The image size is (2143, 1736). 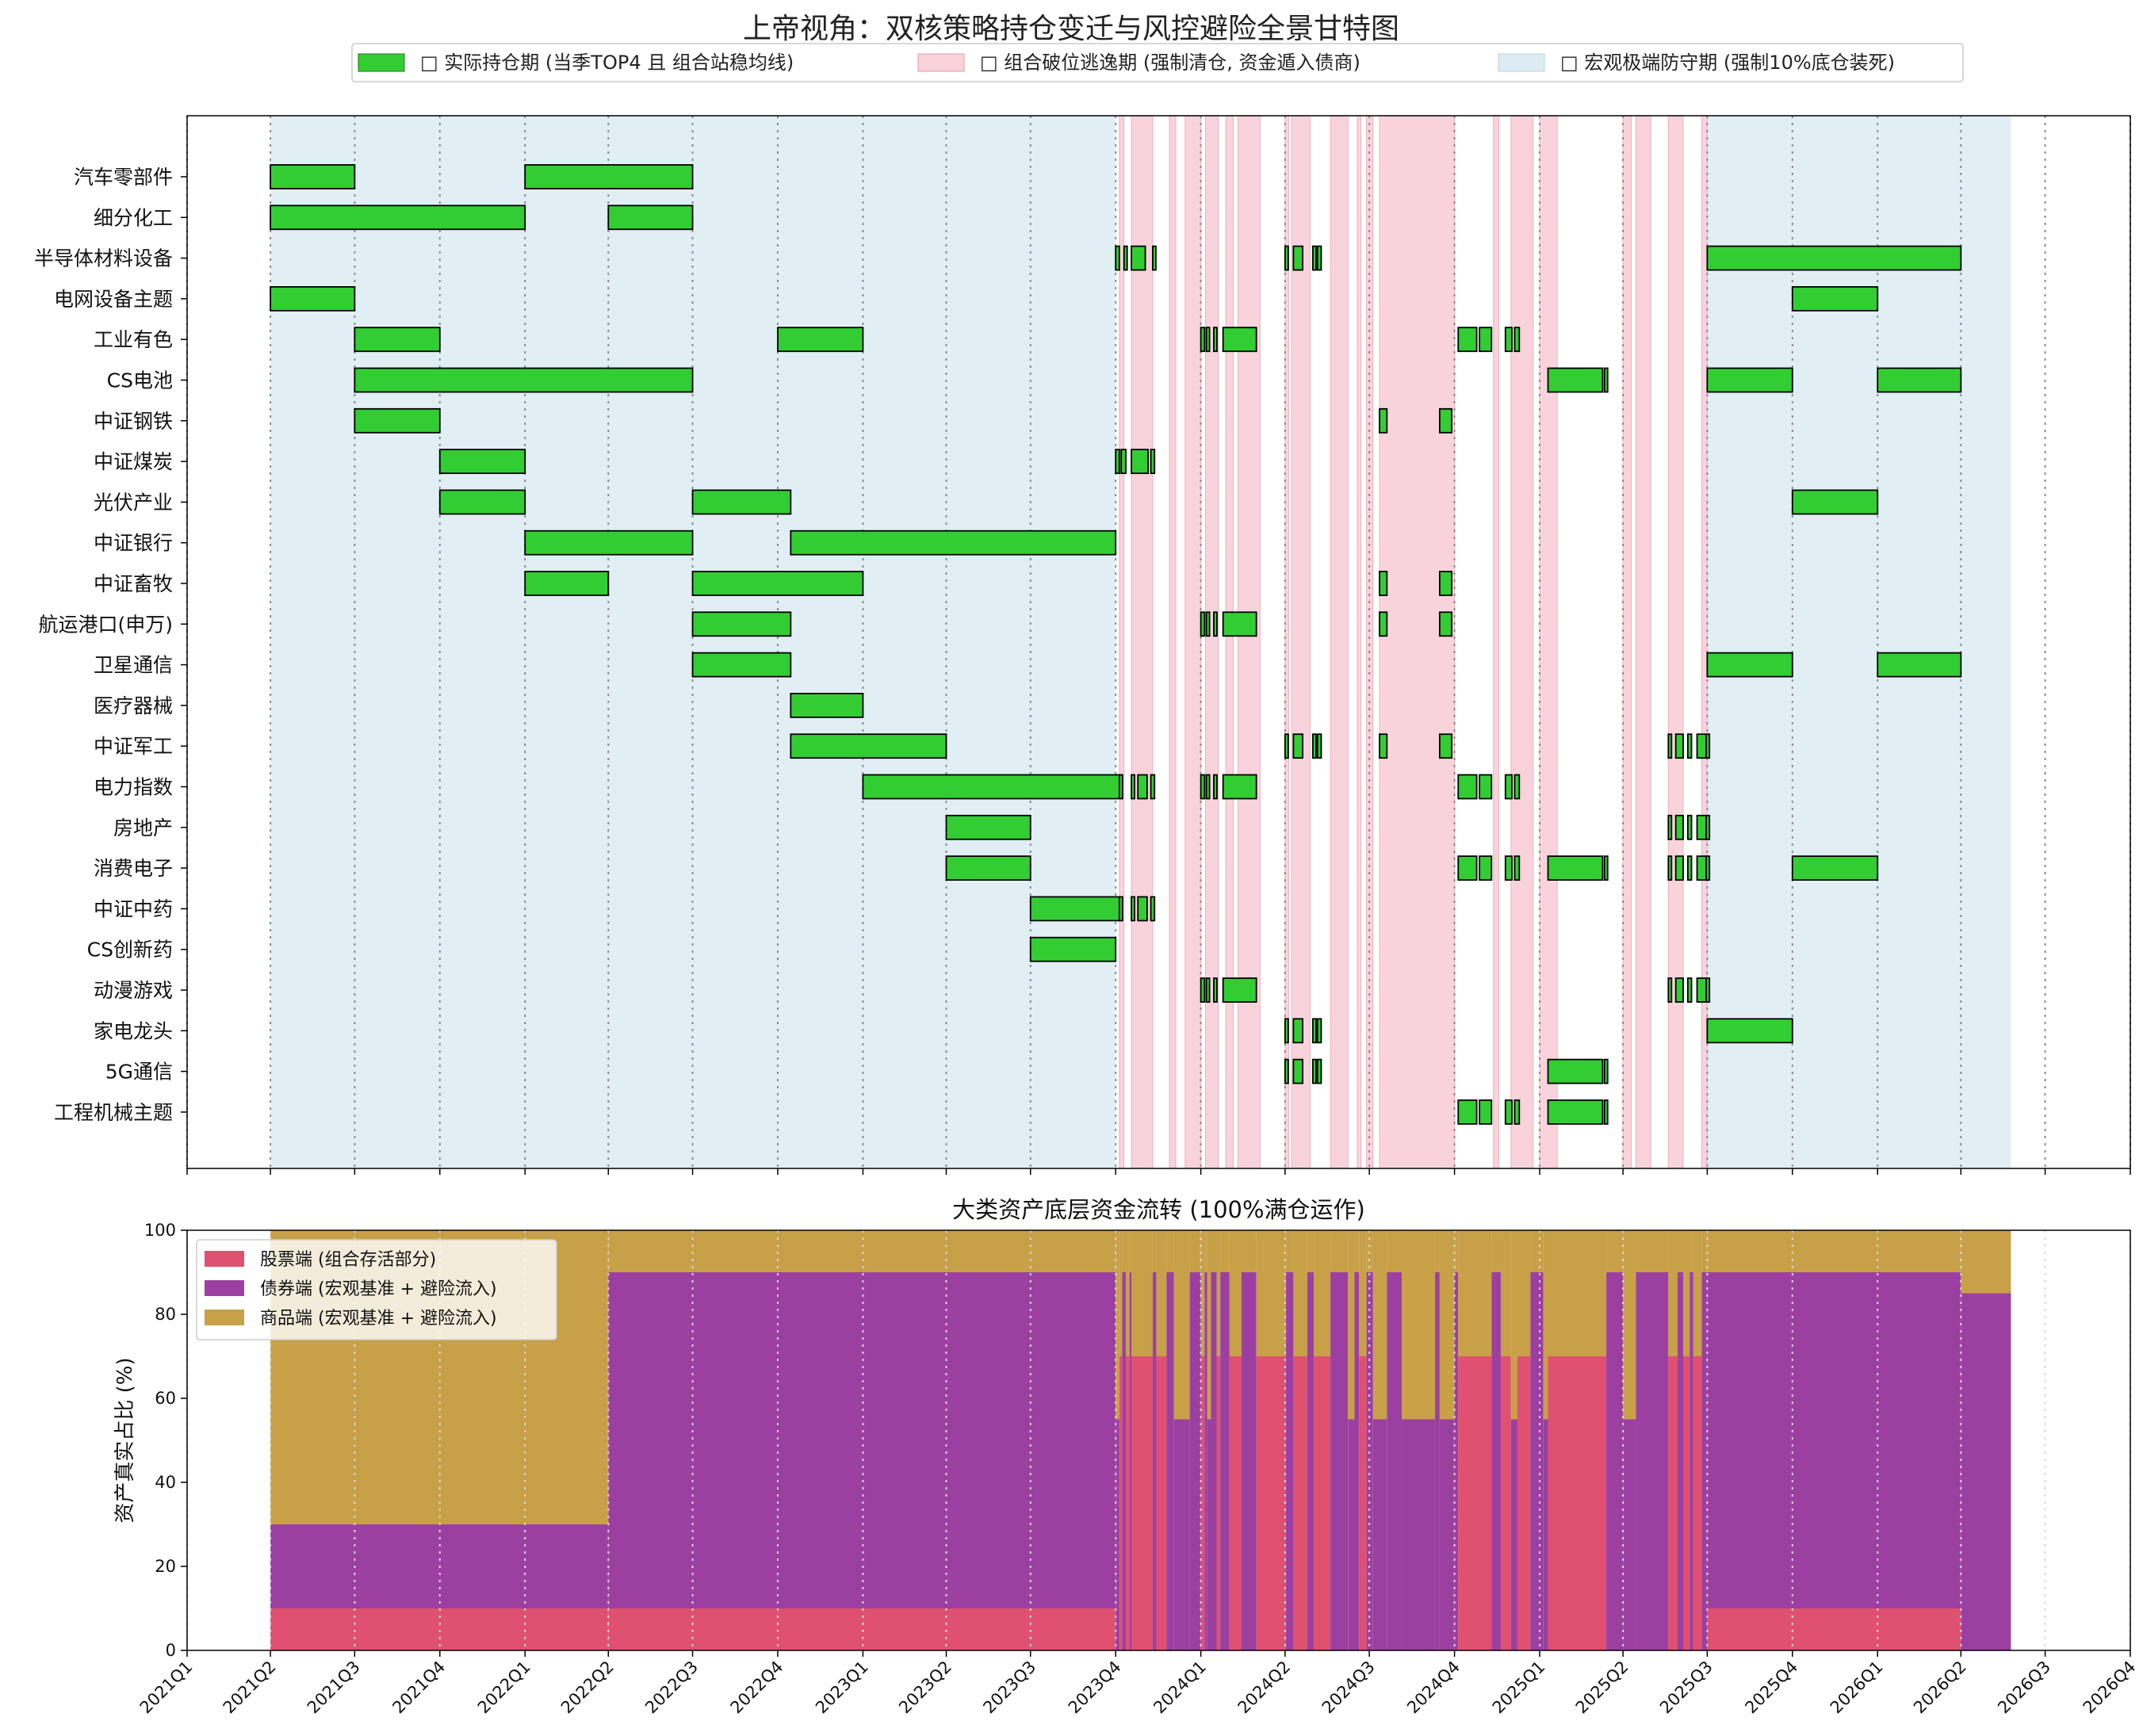 What do you see at coordinates (165, 1566) in the screenshot?
I see `area-y-tick-label: 20` at bounding box center [165, 1566].